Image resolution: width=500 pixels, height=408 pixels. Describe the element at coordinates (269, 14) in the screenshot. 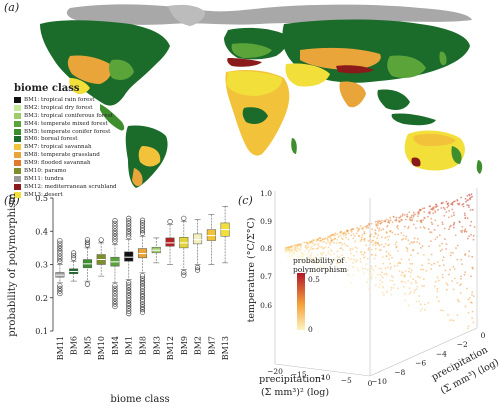

I see `tundra-north` at that location.